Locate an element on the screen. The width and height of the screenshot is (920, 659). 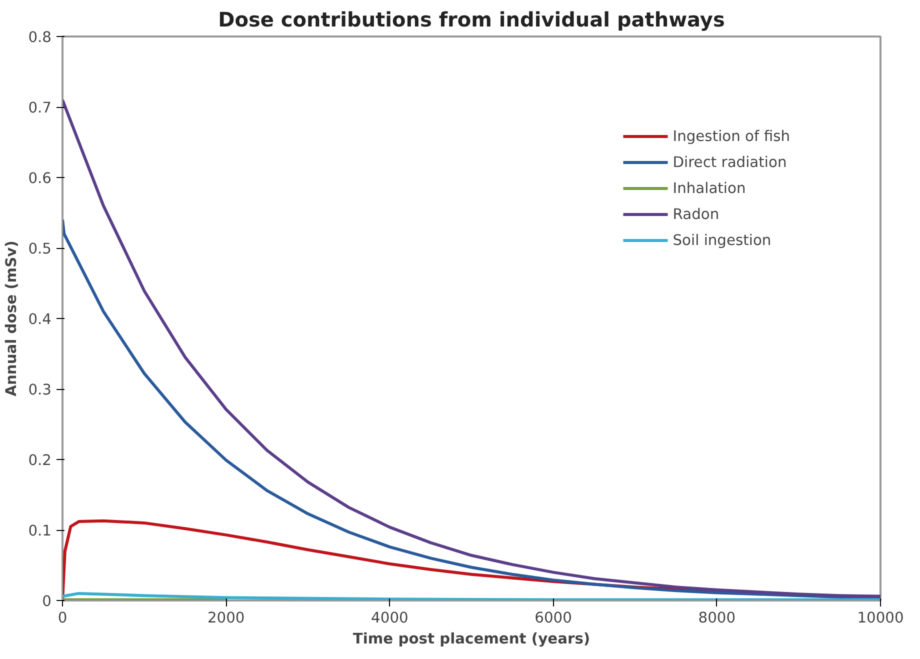
x-tick-label: 0 is located at coordinates (63, 618).